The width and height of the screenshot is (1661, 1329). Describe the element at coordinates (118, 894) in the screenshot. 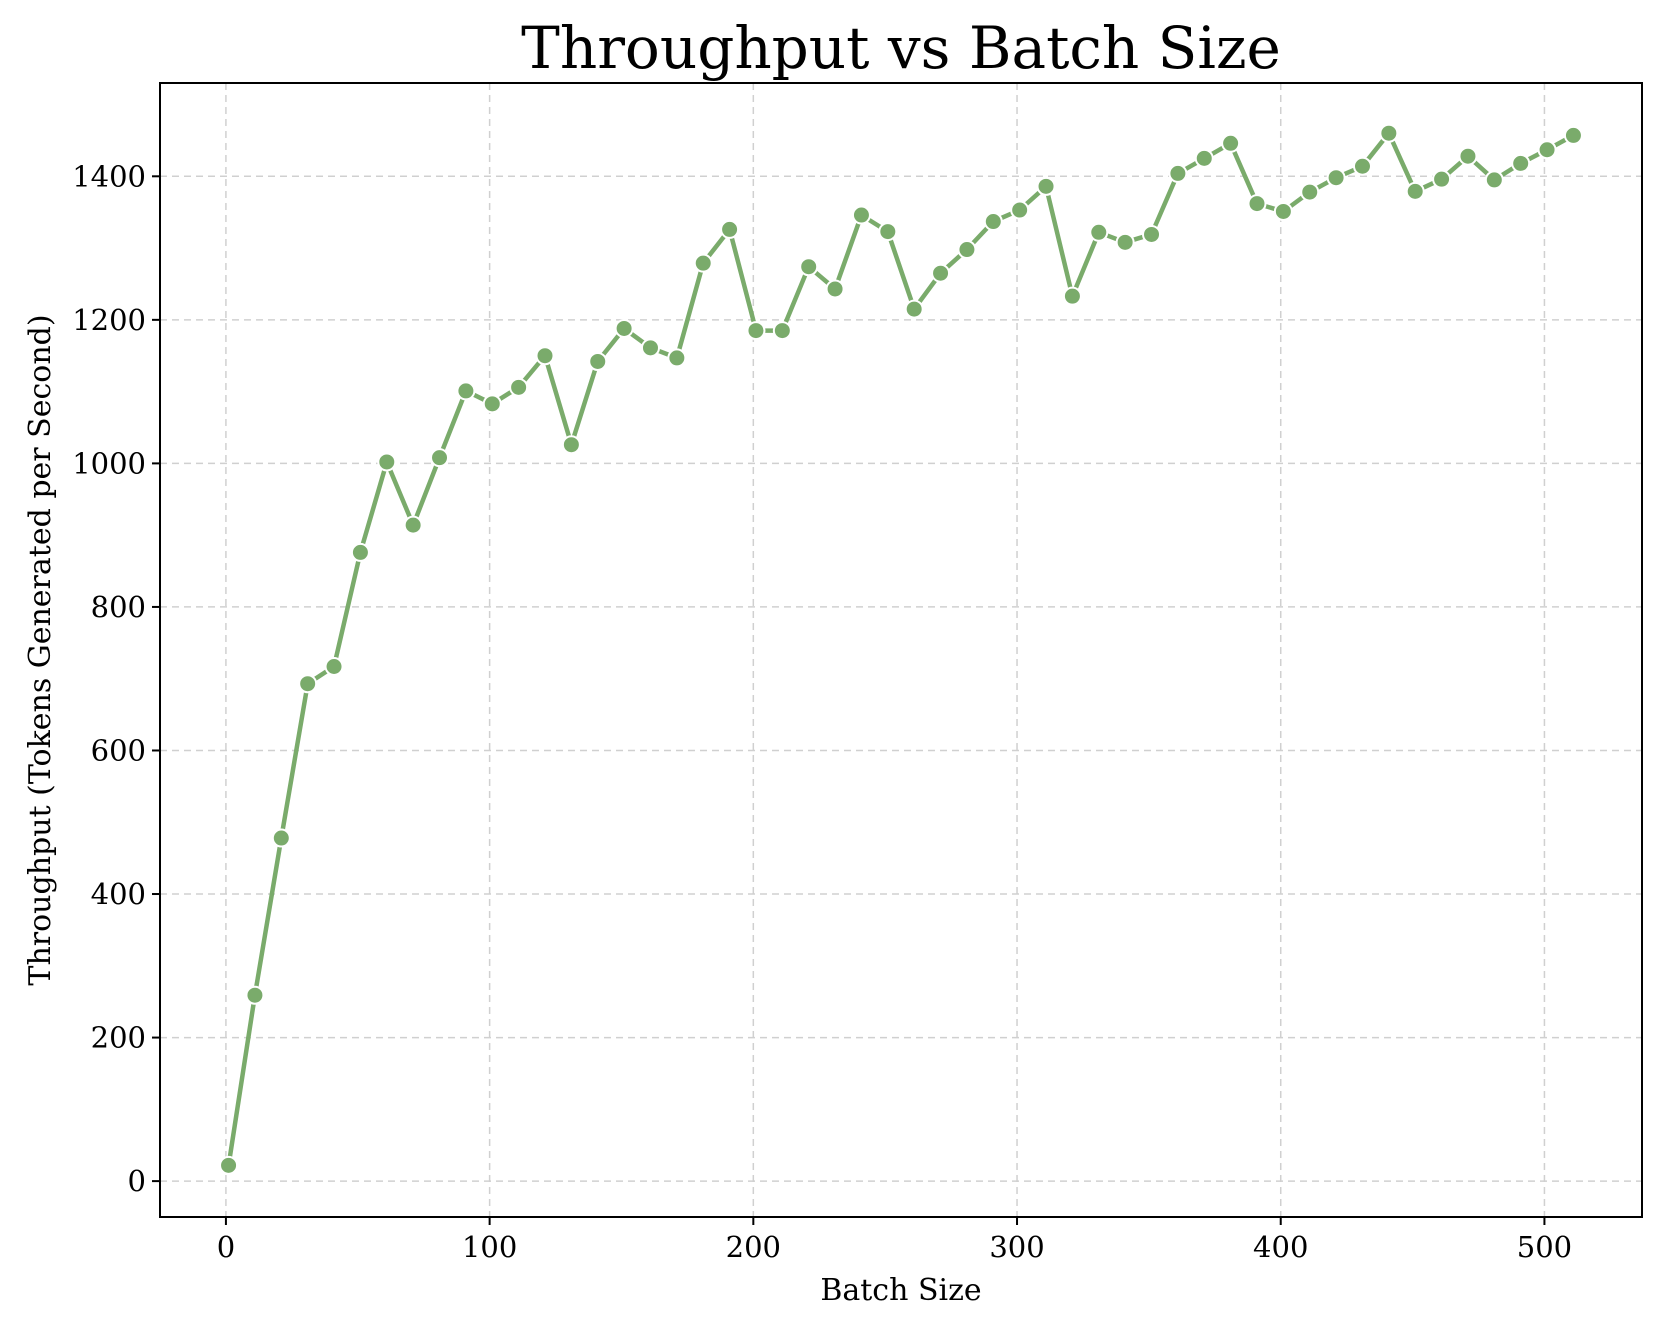

I see `y-tick-label: 400` at that location.